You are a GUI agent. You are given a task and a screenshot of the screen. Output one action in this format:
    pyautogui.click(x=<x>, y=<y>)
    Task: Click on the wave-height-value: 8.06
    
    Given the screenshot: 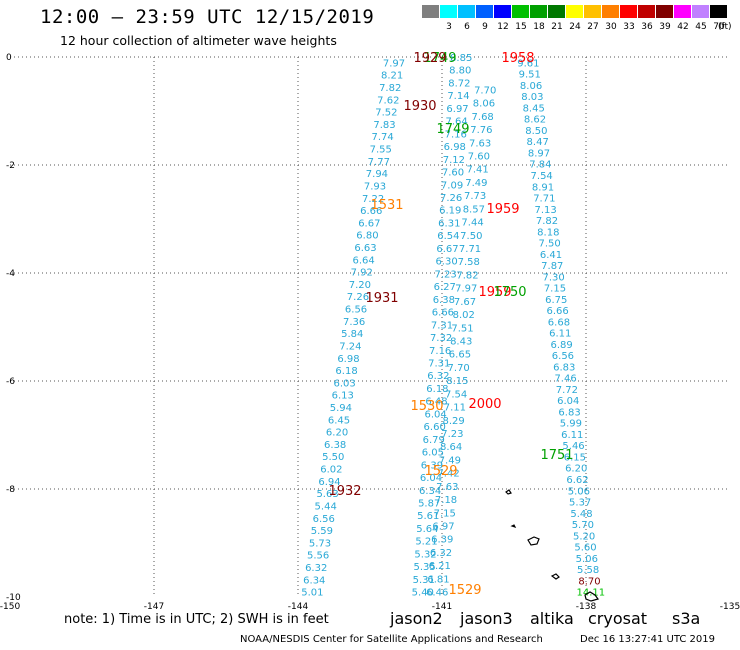 What is the action you would take?
    pyautogui.click(x=531, y=86)
    